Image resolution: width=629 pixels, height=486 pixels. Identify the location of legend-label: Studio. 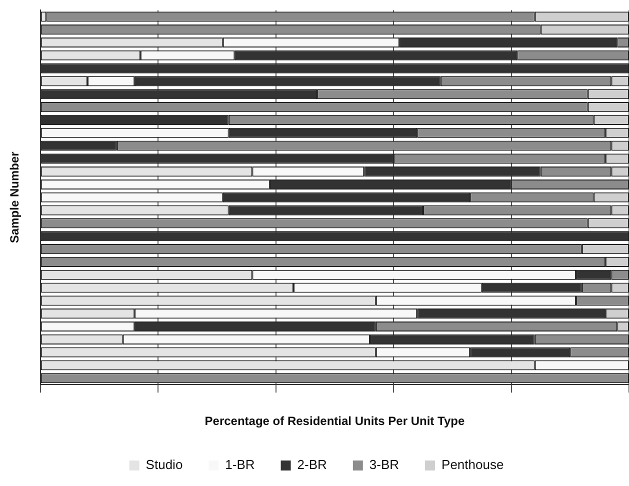
(164, 464).